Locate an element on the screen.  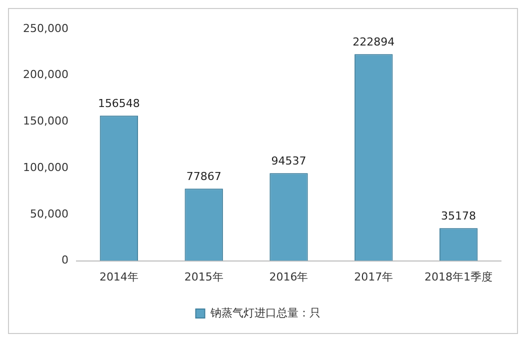
x-tick-label: 2016年 is located at coordinates (288, 277).